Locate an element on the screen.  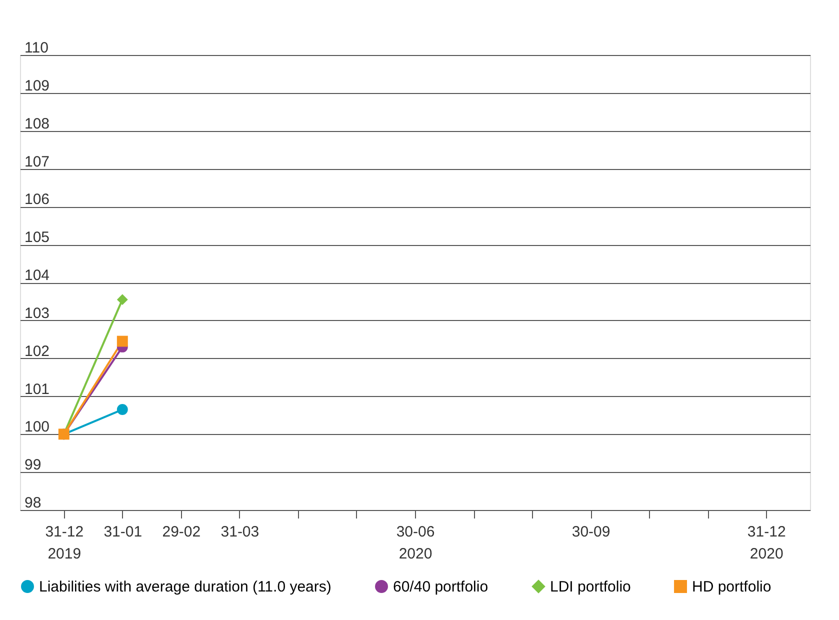
x-tick-label: 31-01 is located at coordinates (123, 532).